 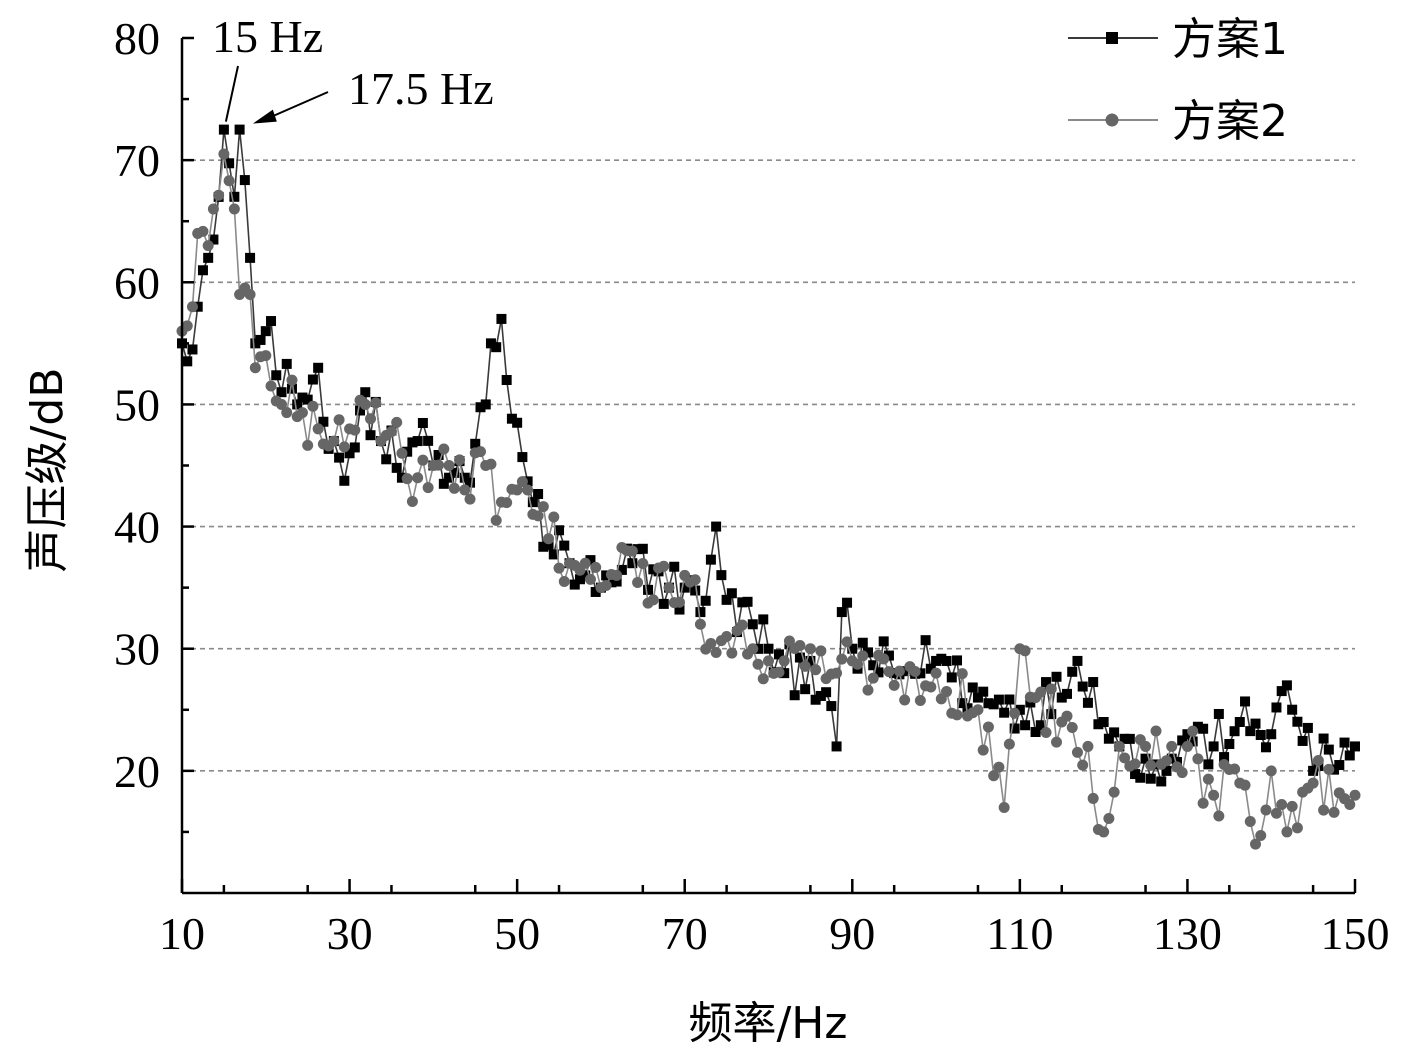 What do you see at coordinates (1230, 39) in the screenshot?
I see `legend-label-1: 方案1` at bounding box center [1230, 39].